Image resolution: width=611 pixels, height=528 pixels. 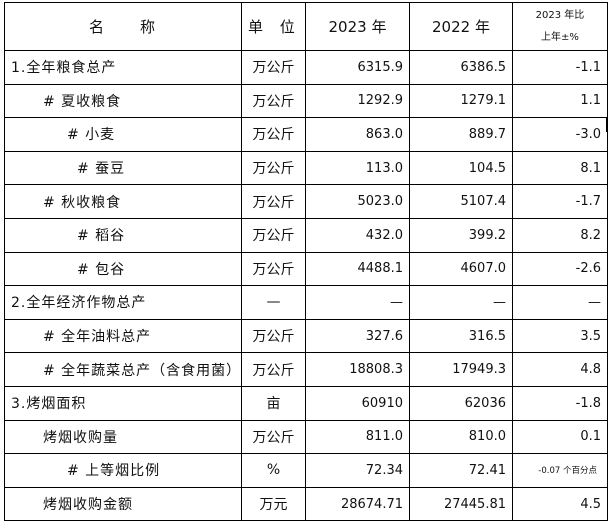 I want to click on table-row: # 上等烟比例% 72.34 72.41 -0.07 个百分点, so click(x=306, y=470).